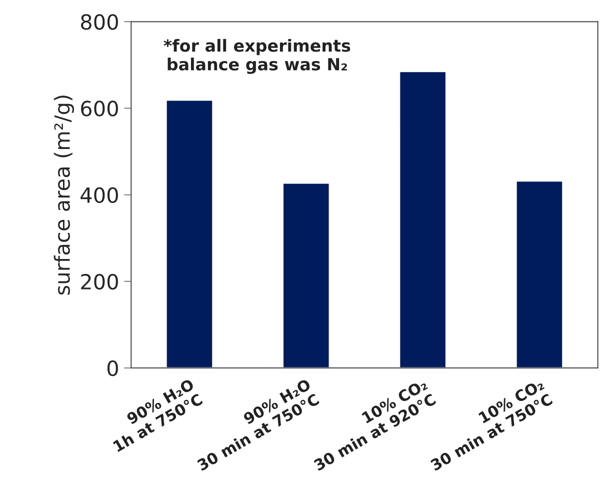  What do you see at coordinates (99, 108) in the screenshot?
I see `y-tick-label: 600` at bounding box center [99, 108].